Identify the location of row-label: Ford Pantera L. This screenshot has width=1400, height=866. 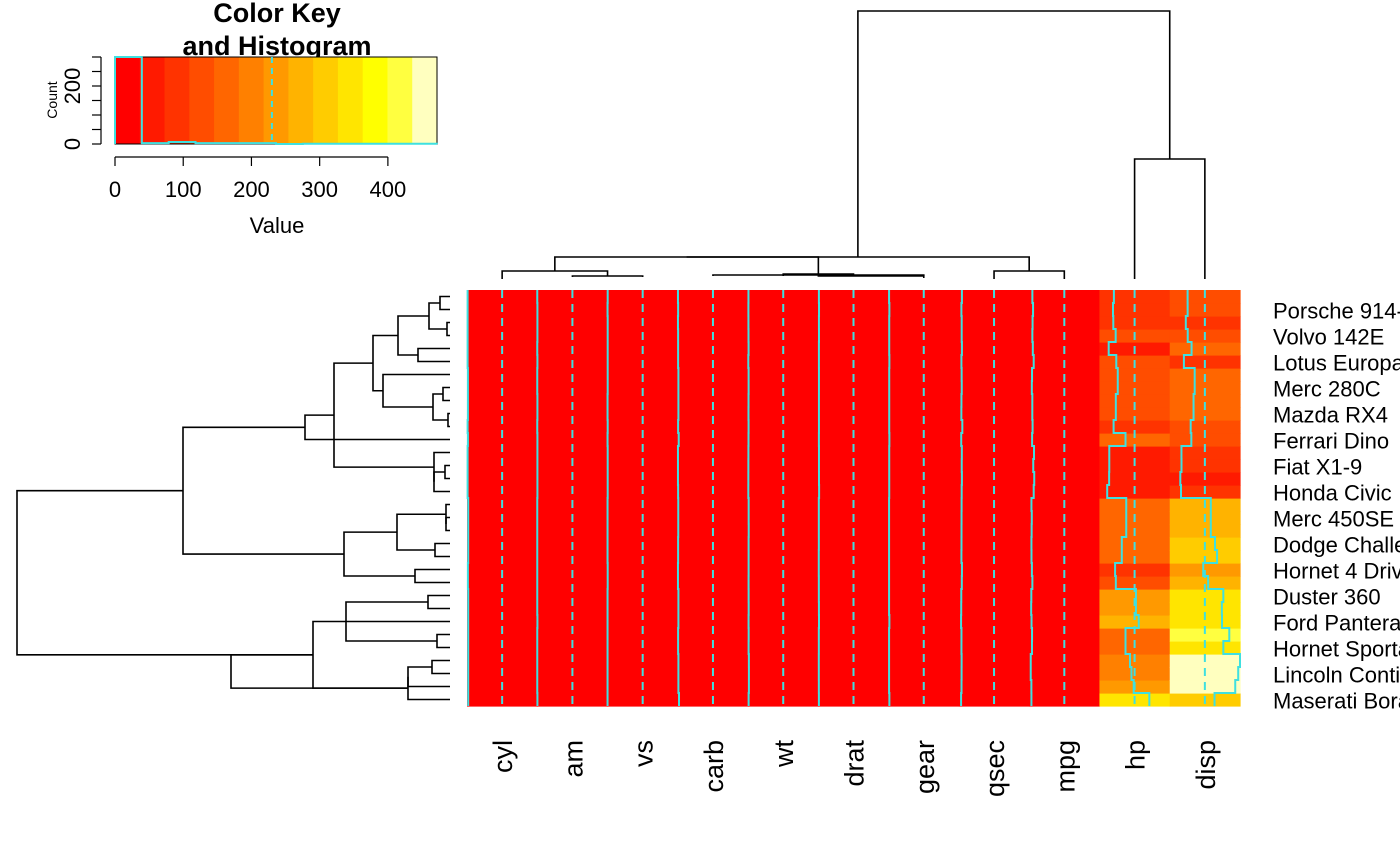
(1336, 622).